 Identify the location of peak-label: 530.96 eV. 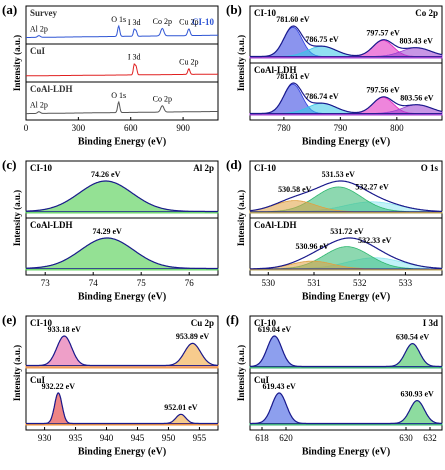
(313, 246).